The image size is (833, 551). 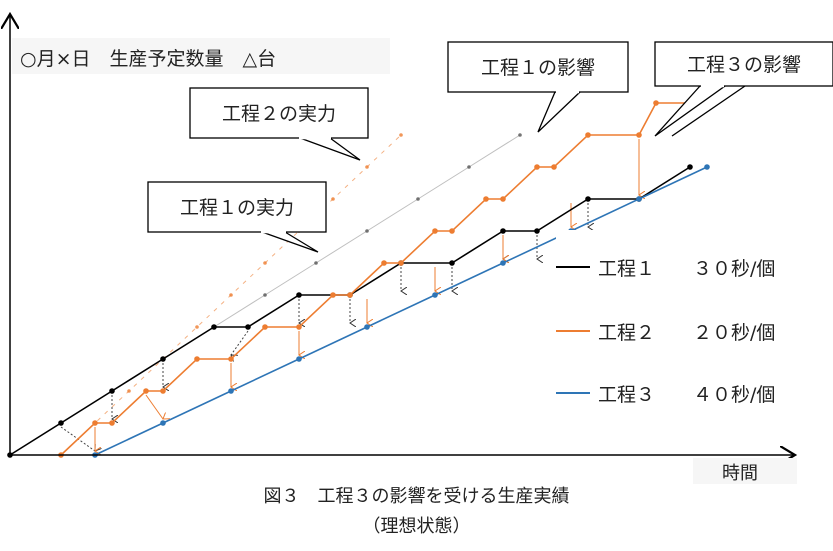 I want to click on legend-label-process3: 工程３ ４０秒/個, so click(x=687, y=394).